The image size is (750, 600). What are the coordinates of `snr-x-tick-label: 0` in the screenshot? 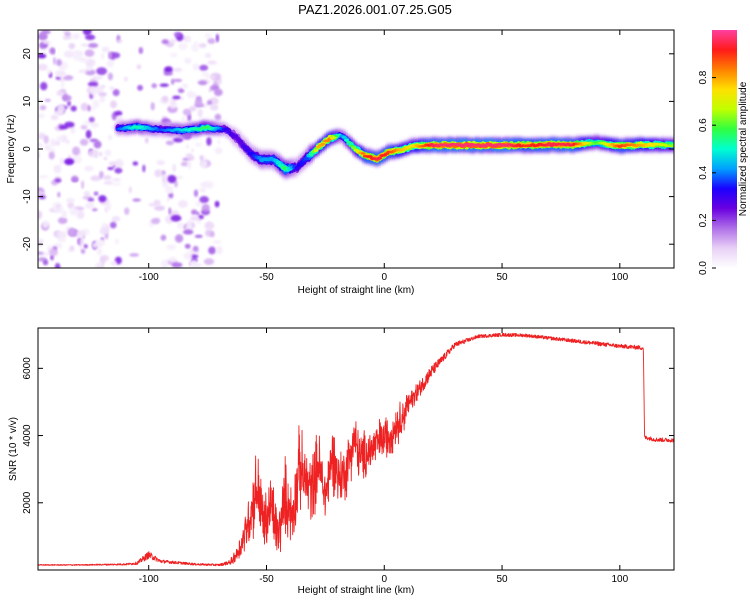 It's located at (384, 579).